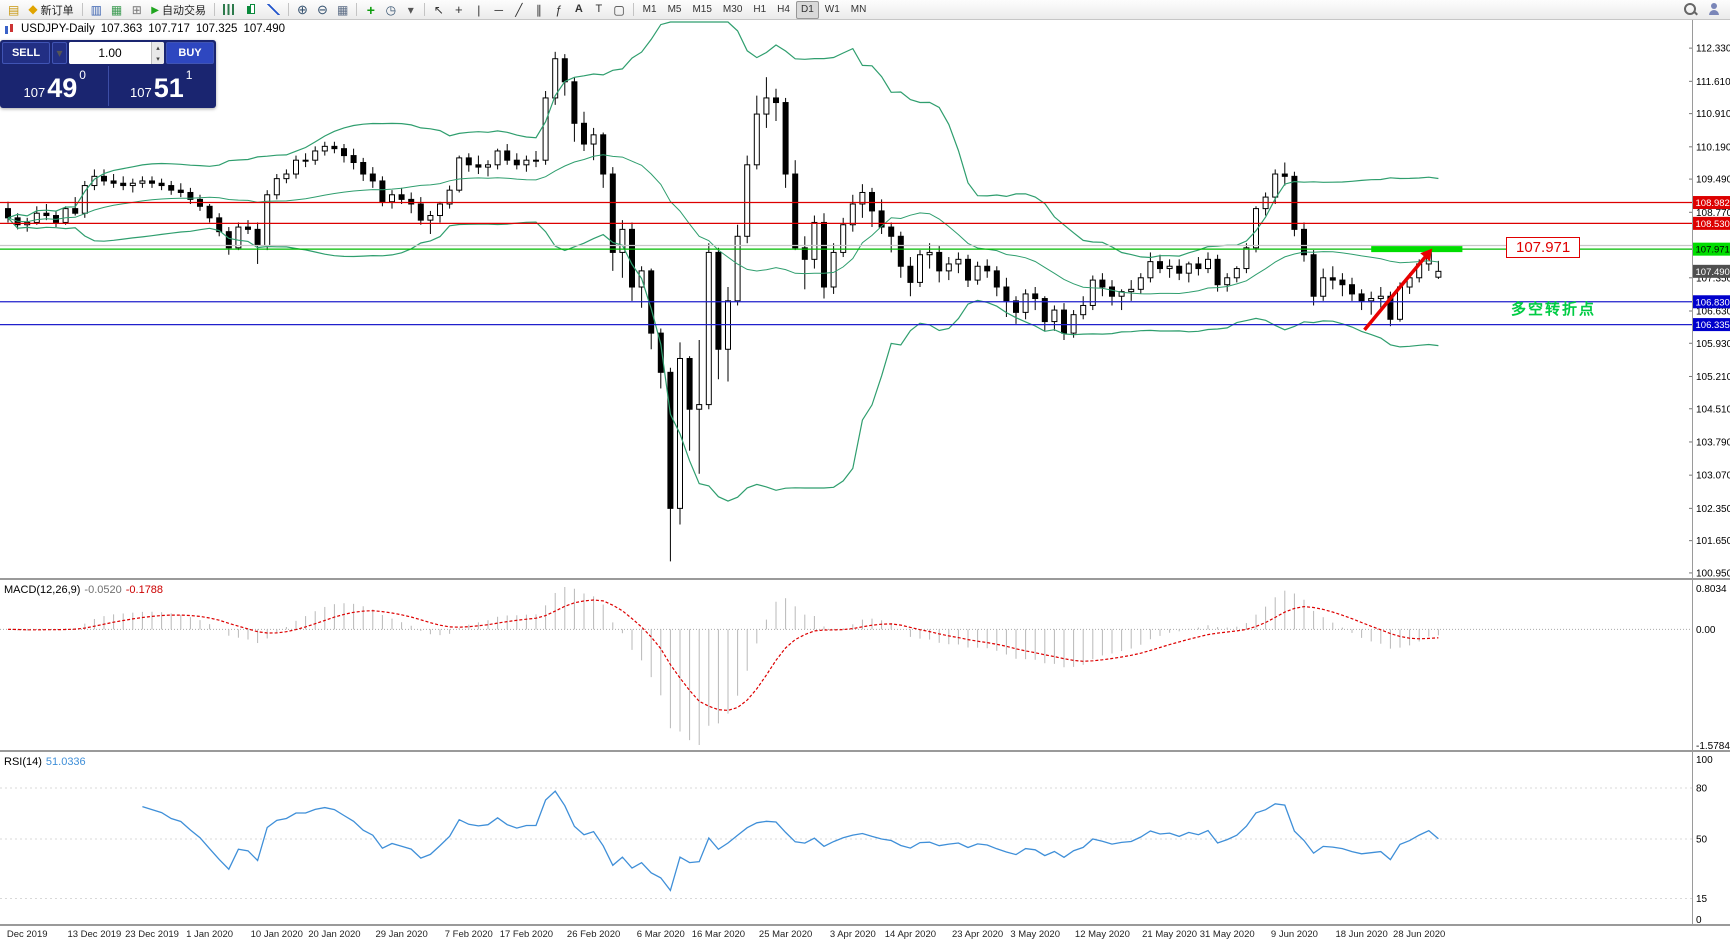 The image size is (1730, 943). Describe the element at coordinates (55, 86) in the screenshot. I see `sell-price-display: 107 49 0` at that location.